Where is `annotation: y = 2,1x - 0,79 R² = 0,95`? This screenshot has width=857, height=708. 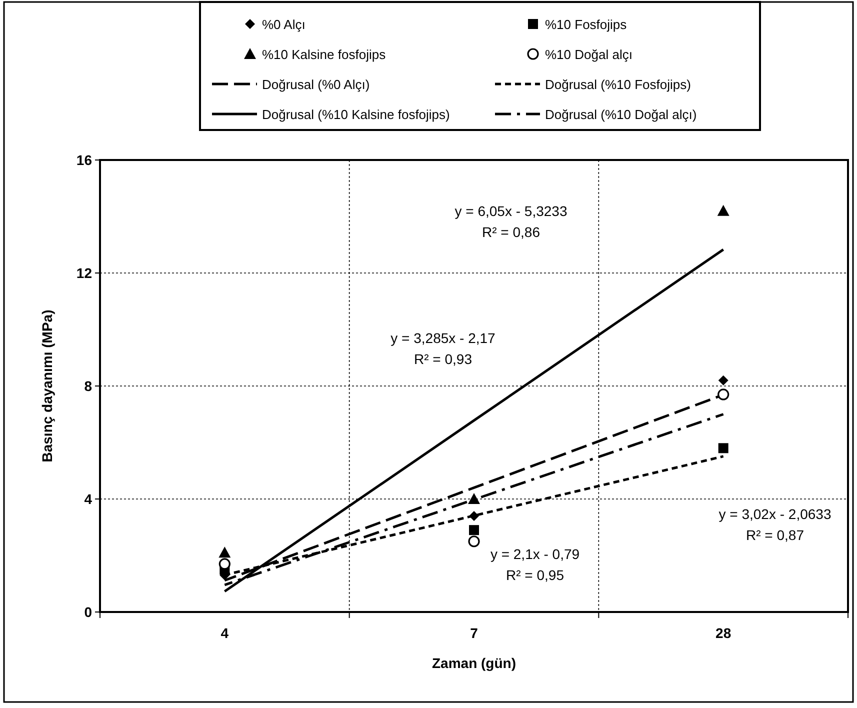
annotation: y = 2,1x - 0,79 R² = 0,95 is located at coordinates (535, 564).